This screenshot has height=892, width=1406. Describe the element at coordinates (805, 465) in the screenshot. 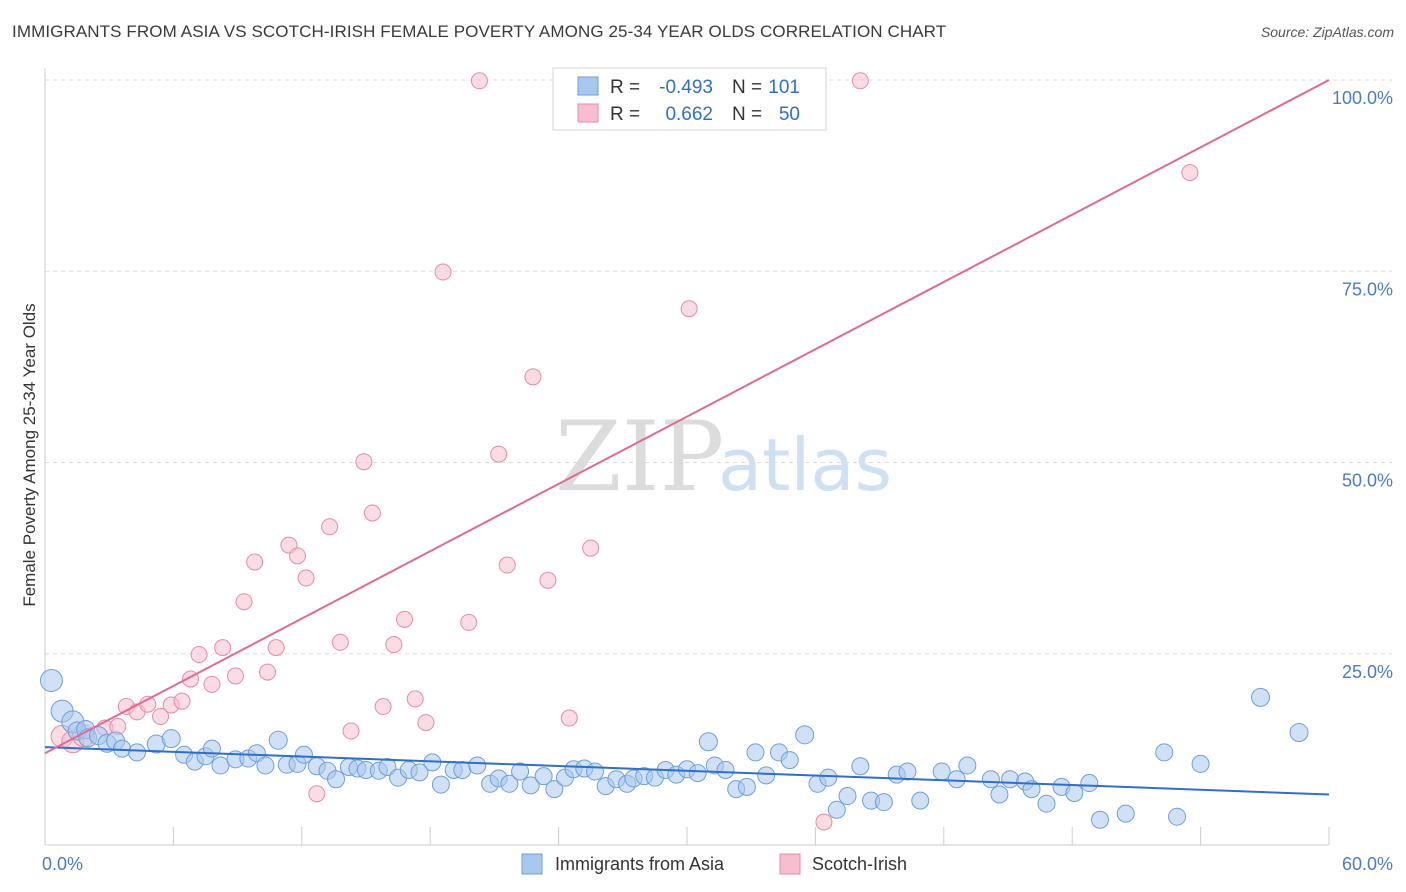

I see `watermark-atlas: atlas` at that location.